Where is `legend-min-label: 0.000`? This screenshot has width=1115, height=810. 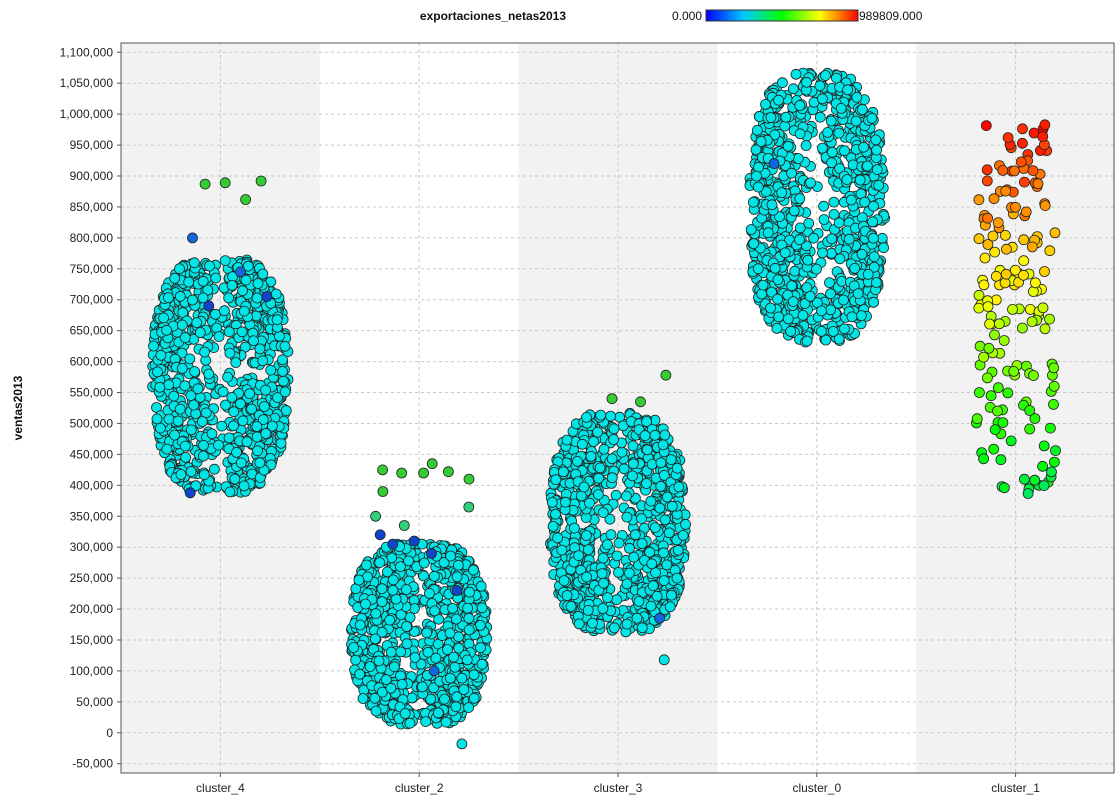
legend-min-label: 0.000 is located at coordinates (687, 16).